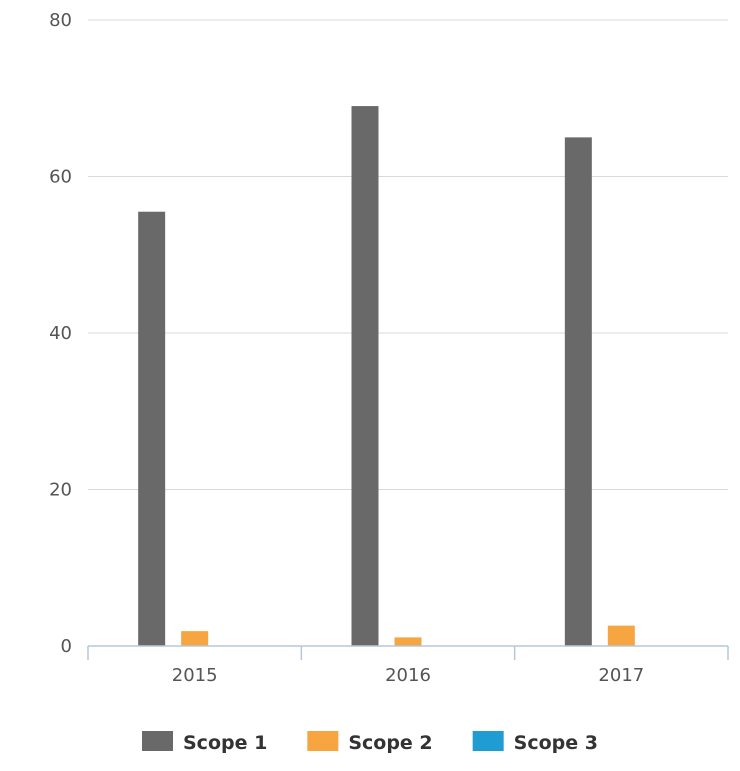  I want to click on bar-scope-1-2015, so click(152, 428).